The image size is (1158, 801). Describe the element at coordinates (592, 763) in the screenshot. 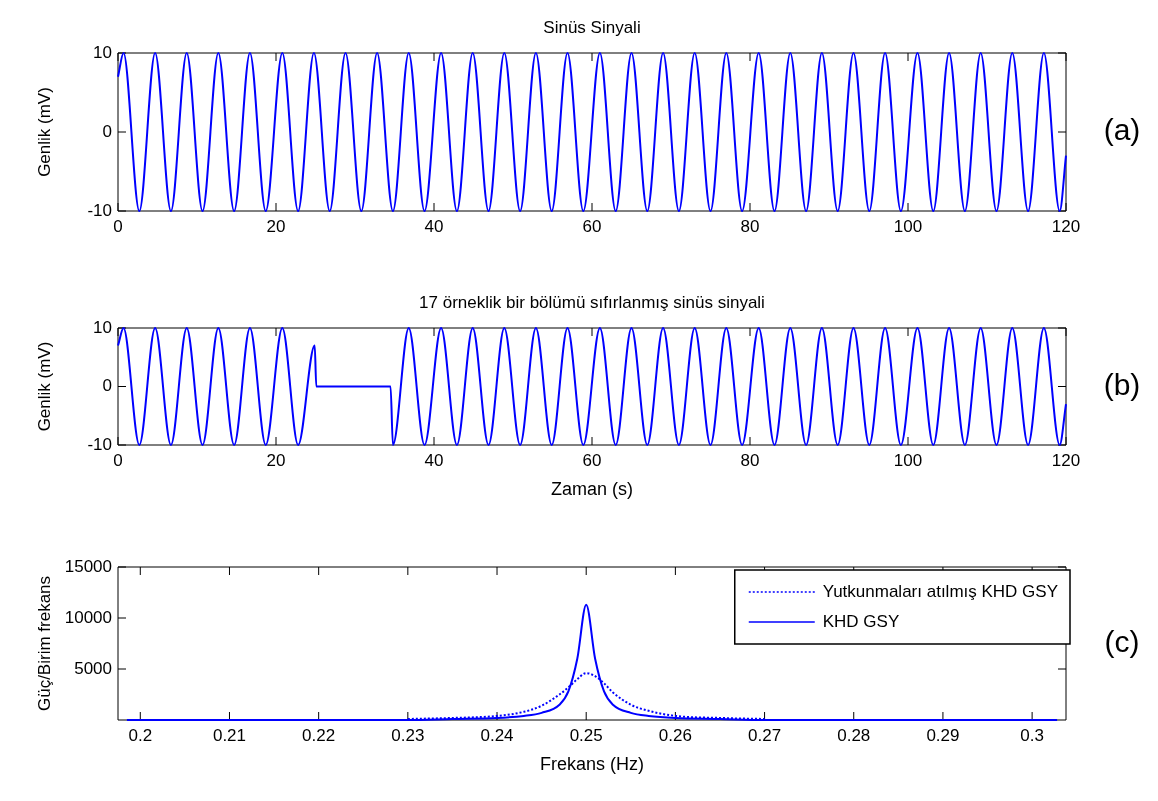

I see `x-axis-title: Frekans (Hz)` at that location.